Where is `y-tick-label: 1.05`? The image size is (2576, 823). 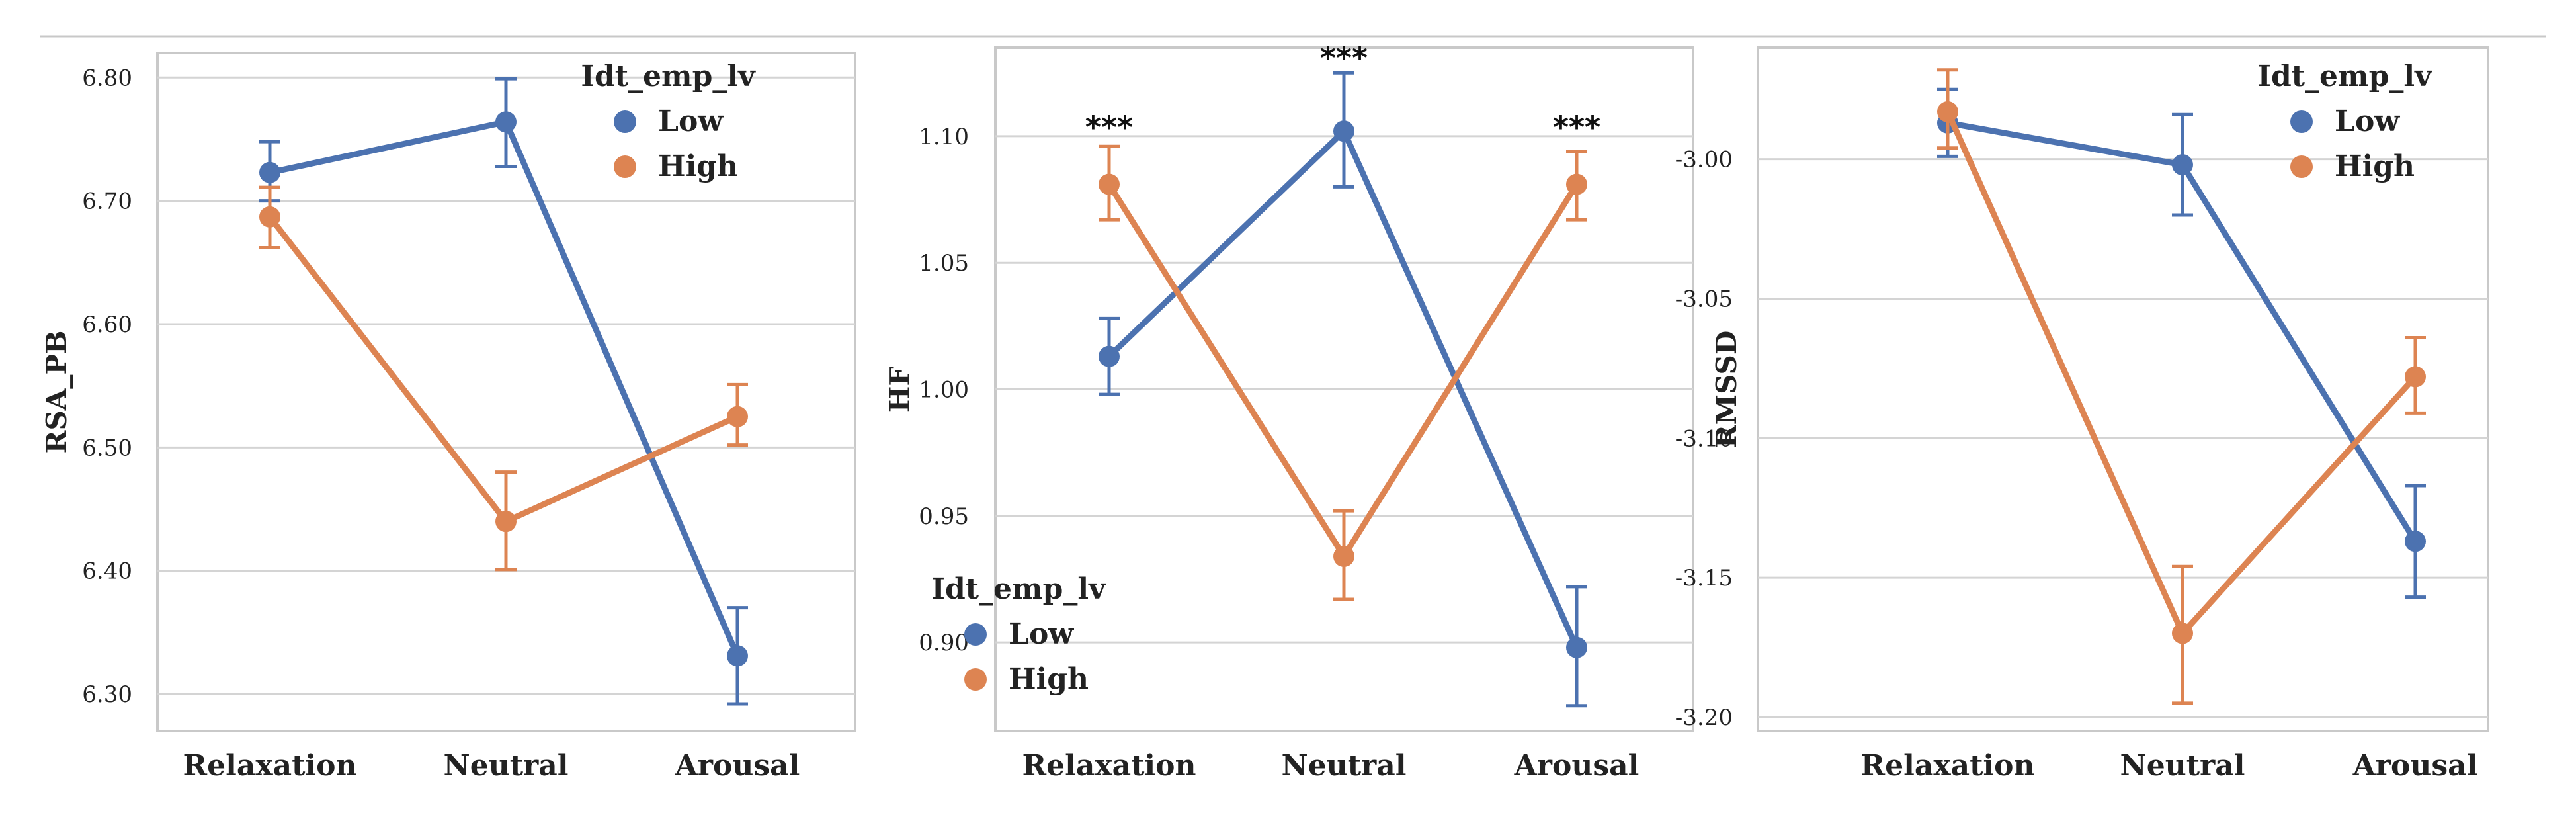 y-tick-label: 1.05 is located at coordinates (944, 263).